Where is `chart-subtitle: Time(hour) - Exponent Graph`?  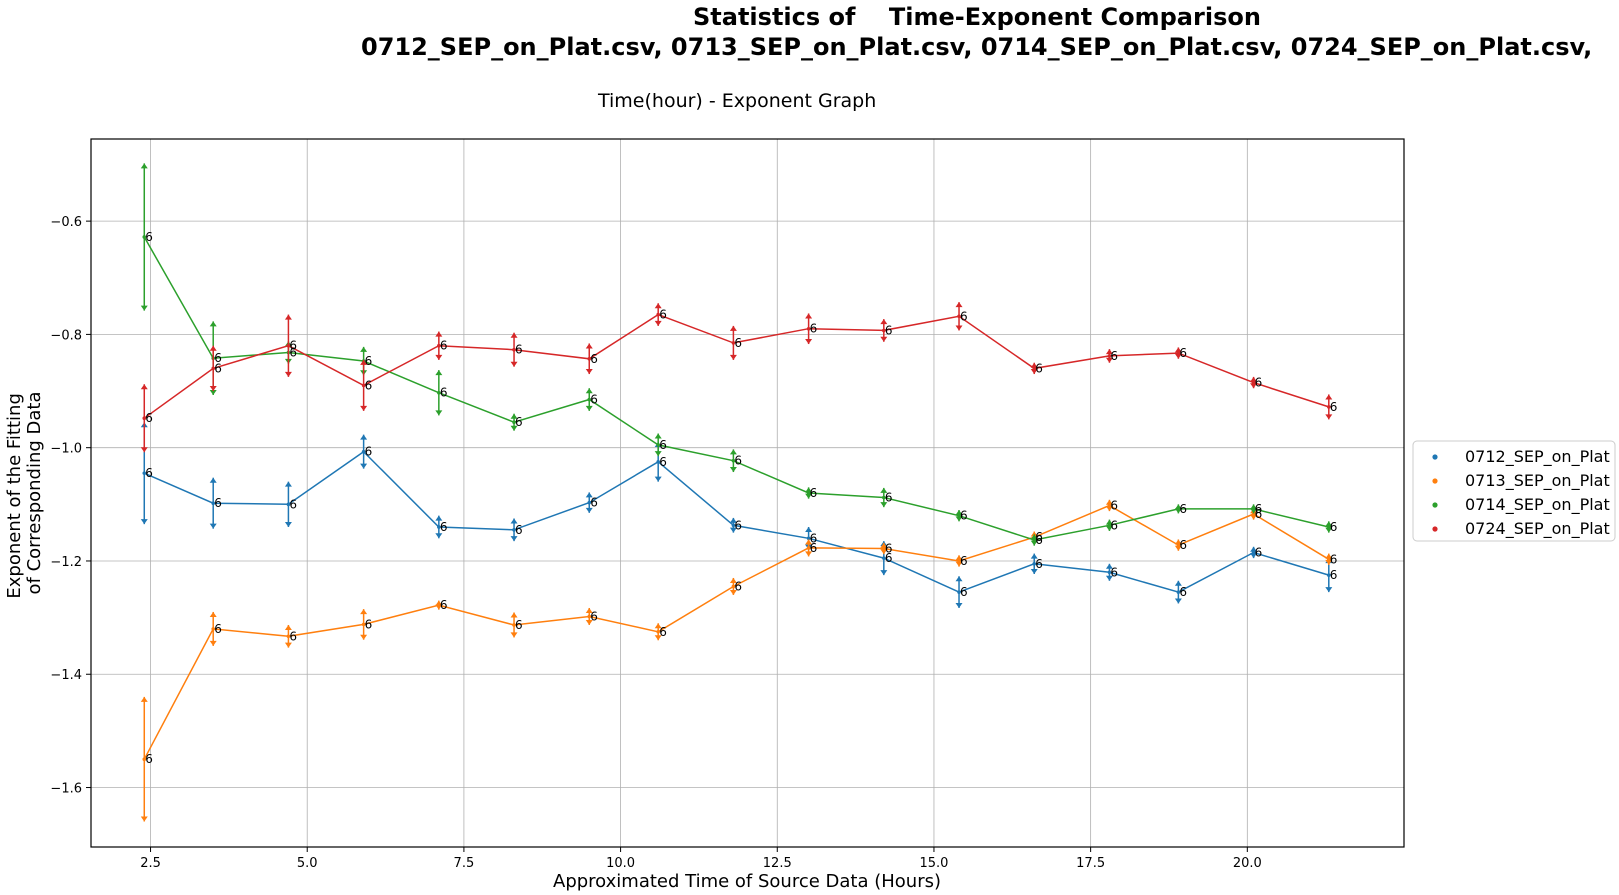
chart-subtitle: Time(hour) - Exponent Graph is located at coordinates (737, 101).